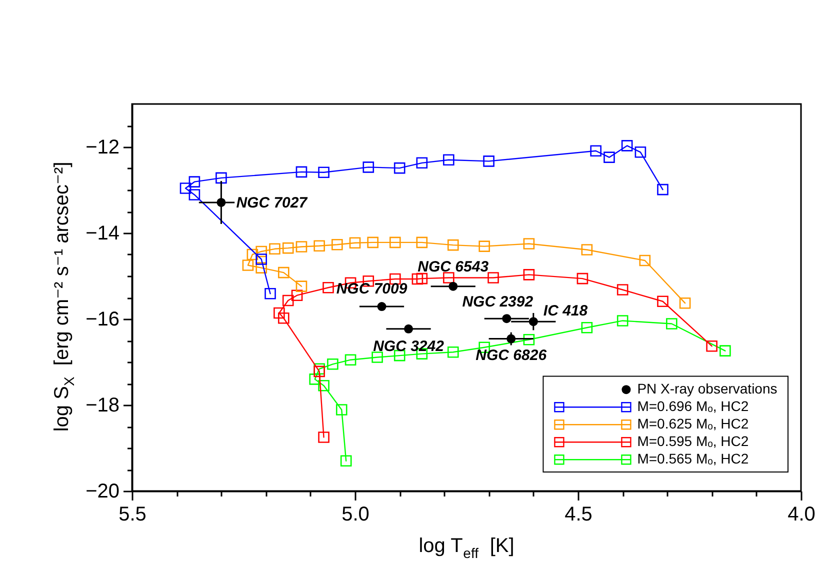 The image size is (830, 561). Describe the element at coordinates (356, 515) in the screenshot. I see `x-tick-label: 5.0` at that location.